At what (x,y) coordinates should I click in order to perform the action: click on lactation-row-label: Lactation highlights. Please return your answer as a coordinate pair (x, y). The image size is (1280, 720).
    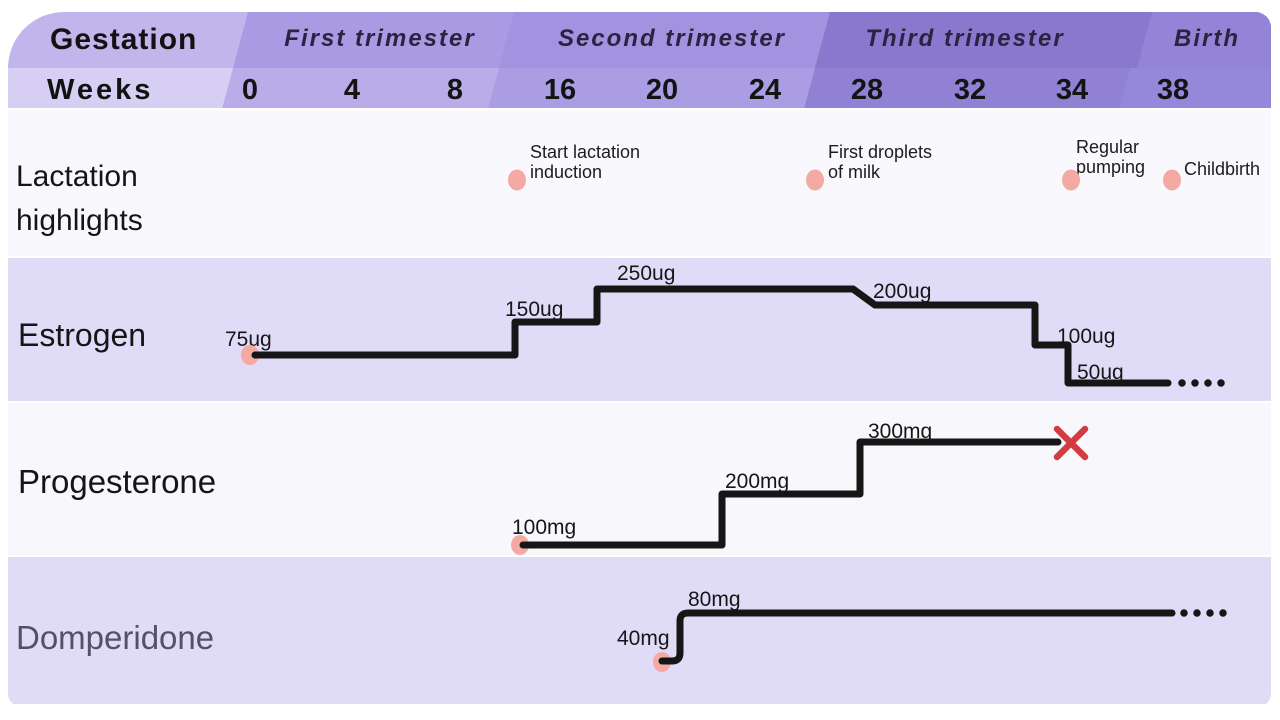
    Looking at the image, I should click on (79, 199).